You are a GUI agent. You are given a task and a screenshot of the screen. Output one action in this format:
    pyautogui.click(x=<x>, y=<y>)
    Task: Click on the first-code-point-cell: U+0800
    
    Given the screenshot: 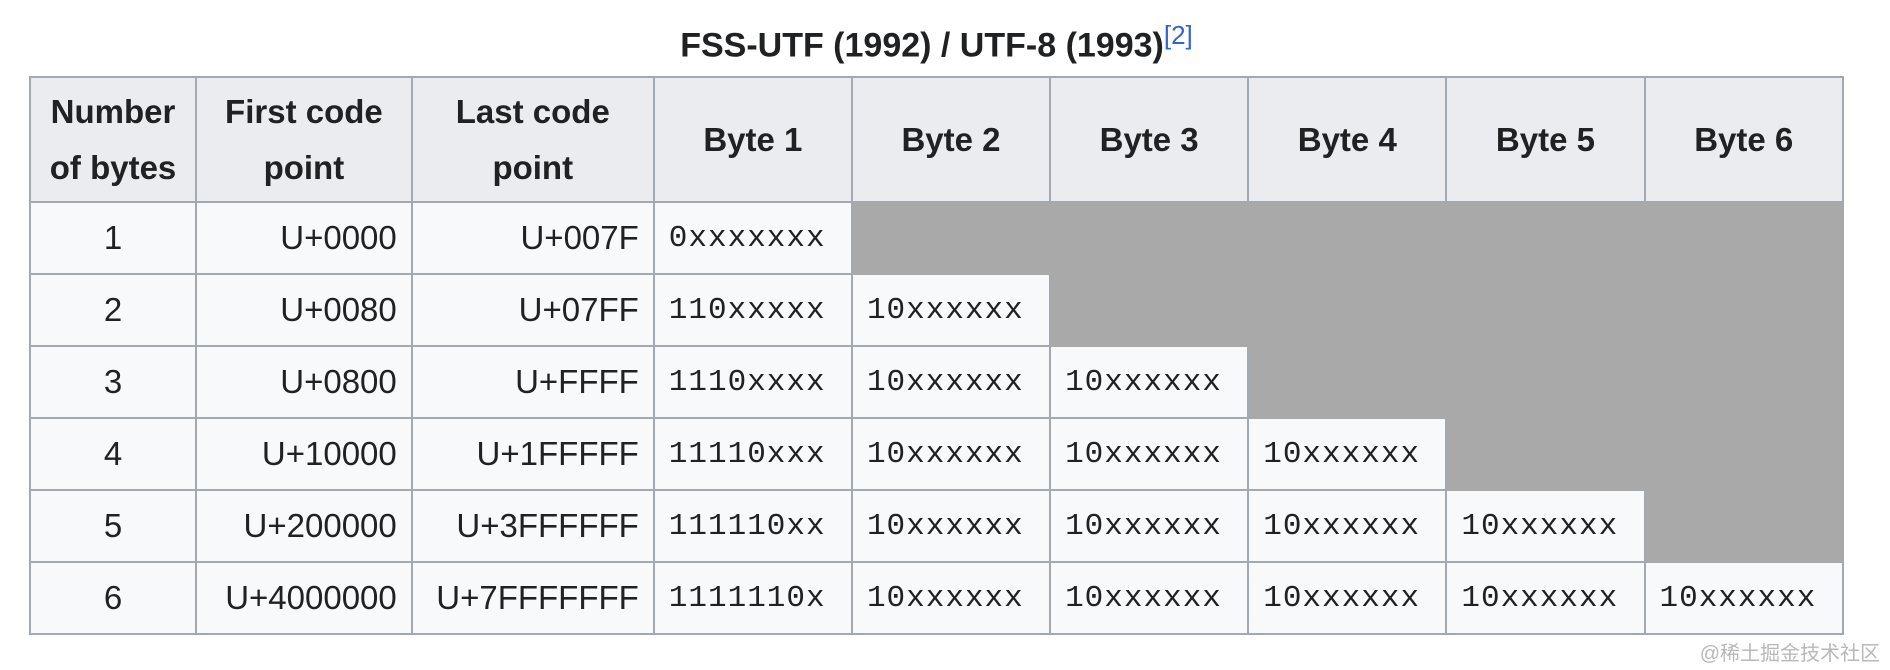 What is the action you would take?
    pyautogui.click(x=304, y=382)
    